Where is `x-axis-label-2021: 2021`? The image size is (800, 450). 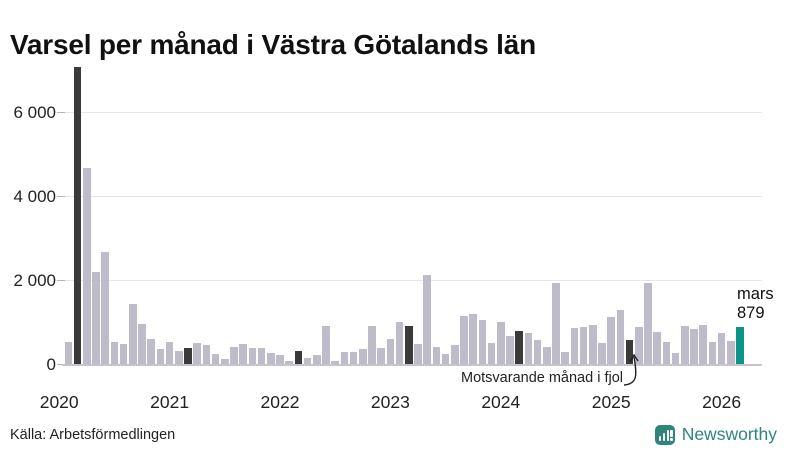
x-axis-label-2021: 2021 is located at coordinates (170, 402).